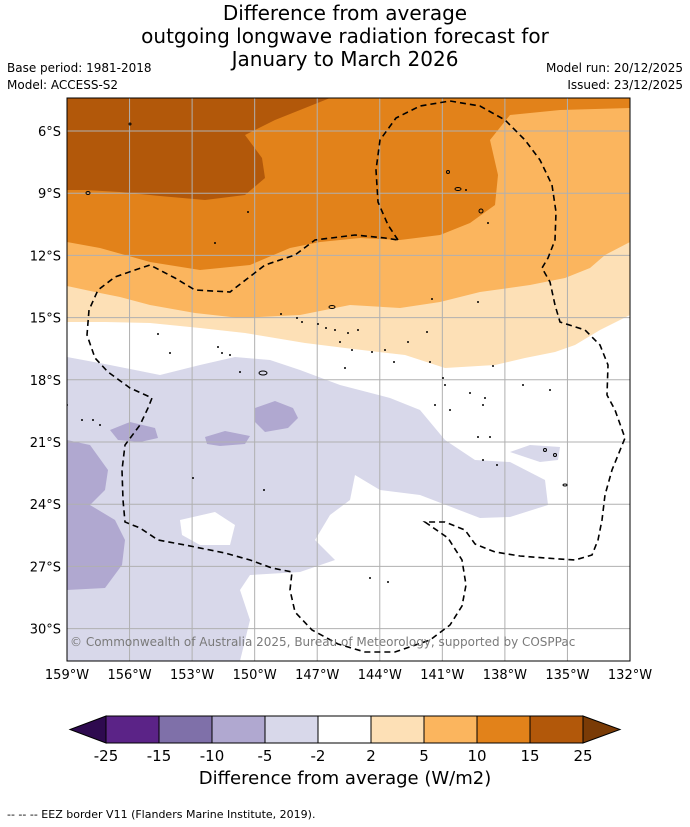 This screenshot has height=827, width=690. What do you see at coordinates (614, 77) in the screenshot?
I see `meta-right: Model run: 20/12/2025 Issued: 23/12/2025` at bounding box center [614, 77].